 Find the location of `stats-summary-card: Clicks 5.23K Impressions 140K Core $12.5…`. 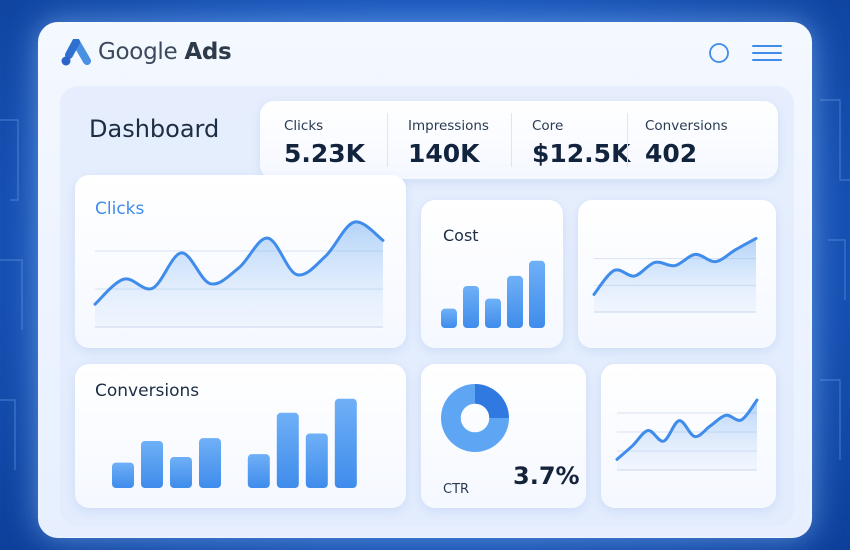

stats-summary-card: Clicks 5.23K Impressions 140K Core $12.5… is located at coordinates (519, 140).